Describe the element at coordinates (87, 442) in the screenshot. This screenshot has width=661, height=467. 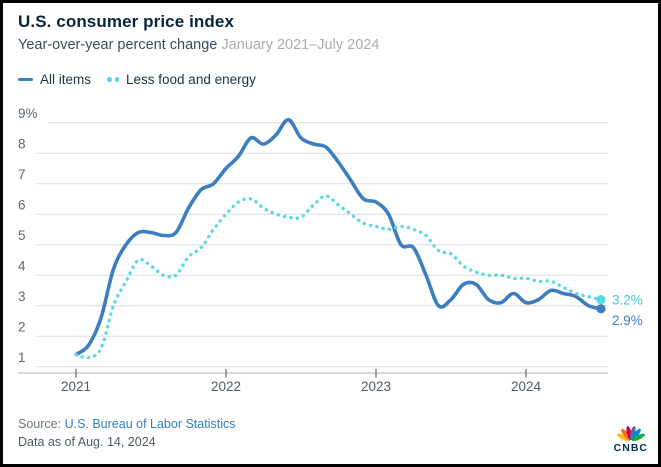
I see `data-as-of: Data as of Aug. 14, 2024` at that location.